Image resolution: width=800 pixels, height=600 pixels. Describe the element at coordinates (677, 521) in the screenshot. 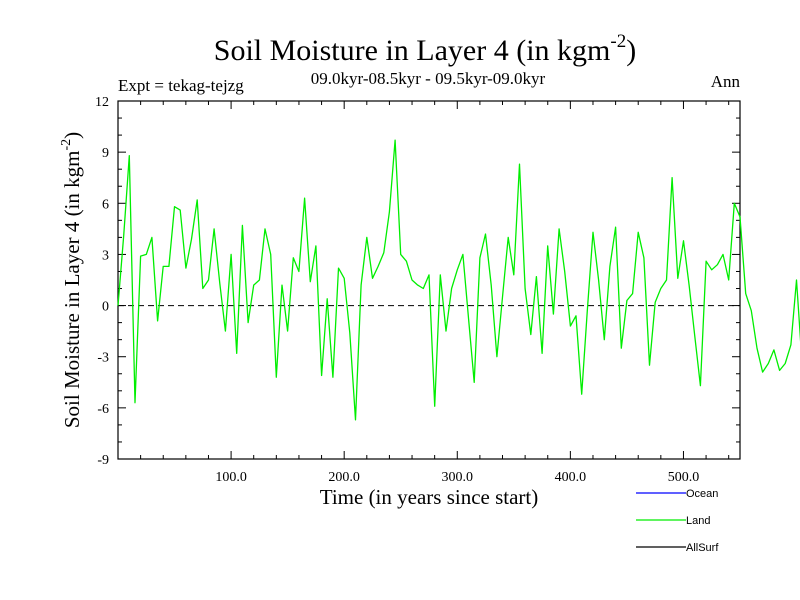

I see `legend: Ocean Land AllSurf` at that location.